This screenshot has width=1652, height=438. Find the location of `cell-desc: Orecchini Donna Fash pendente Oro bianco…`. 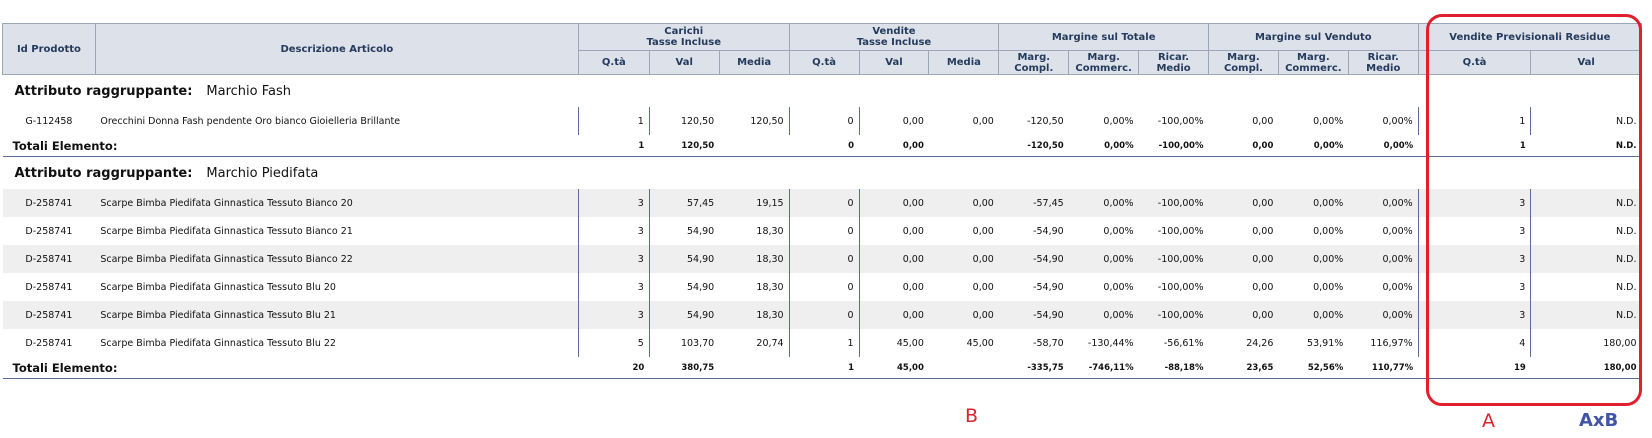

cell-desc: Orecchini Donna Fash pendente Oro bianco… is located at coordinates (250, 121).